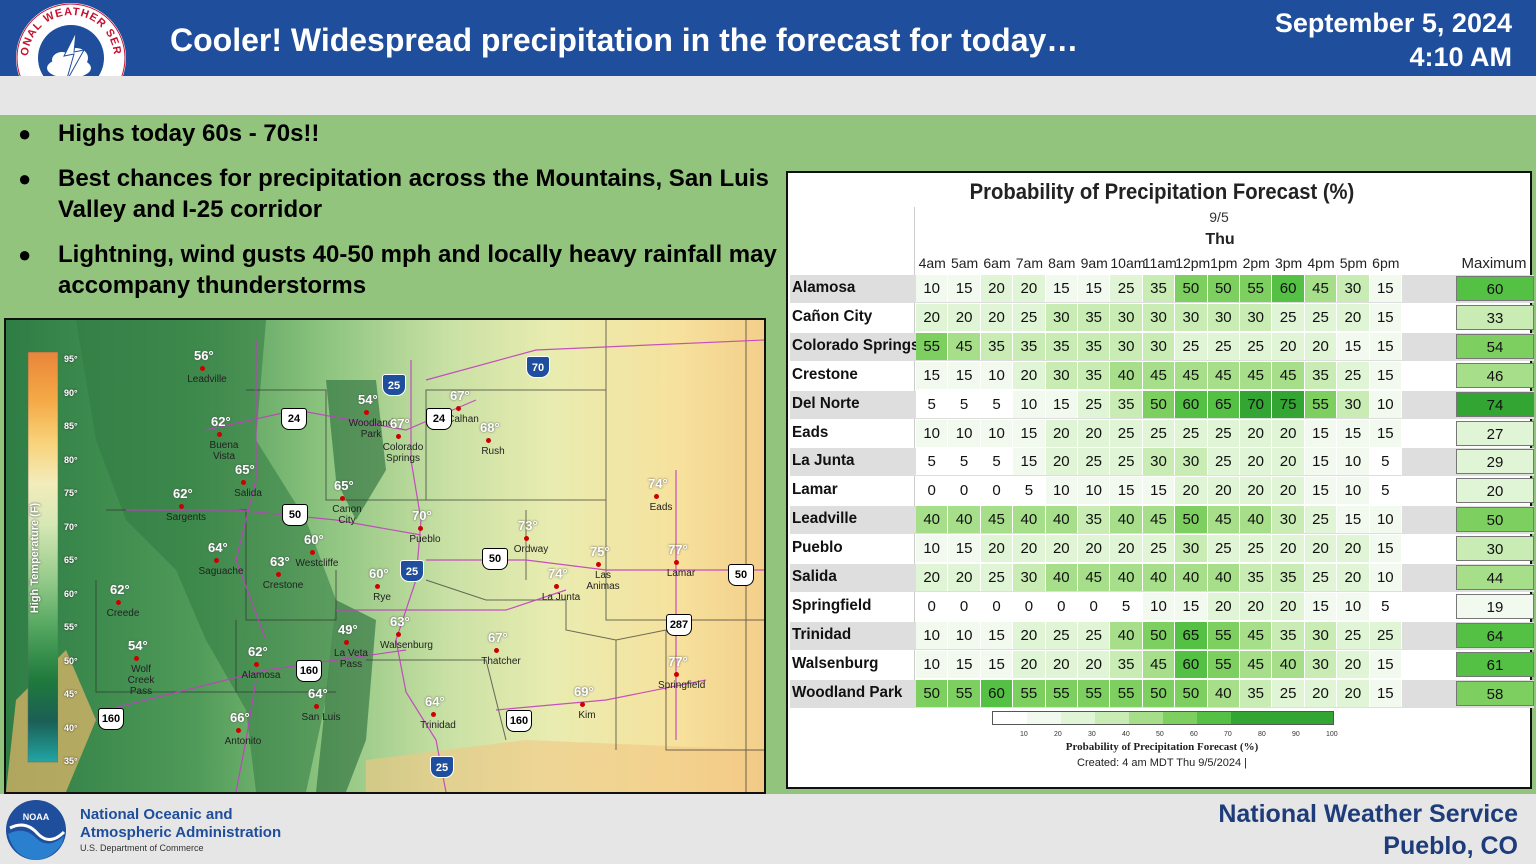 The width and height of the screenshot is (1536, 864). What do you see at coordinates (71, 727) in the screenshot?
I see `legend-tick: 40°` at bounding box center [71, 727].